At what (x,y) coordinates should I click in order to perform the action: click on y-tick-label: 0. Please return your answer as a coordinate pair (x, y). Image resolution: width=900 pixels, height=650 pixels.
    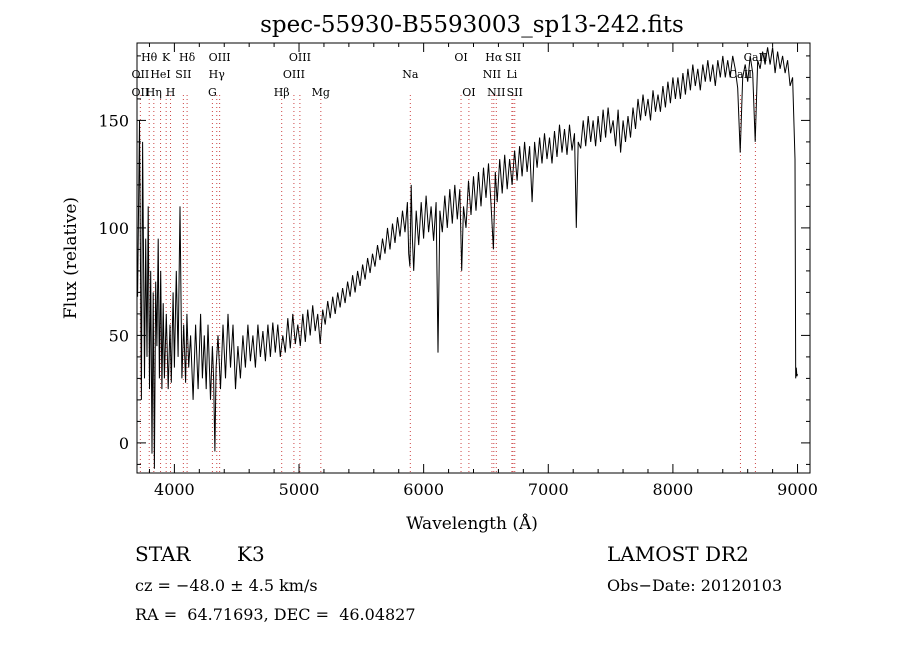
    Looking at the image, I should click on (124, 443).